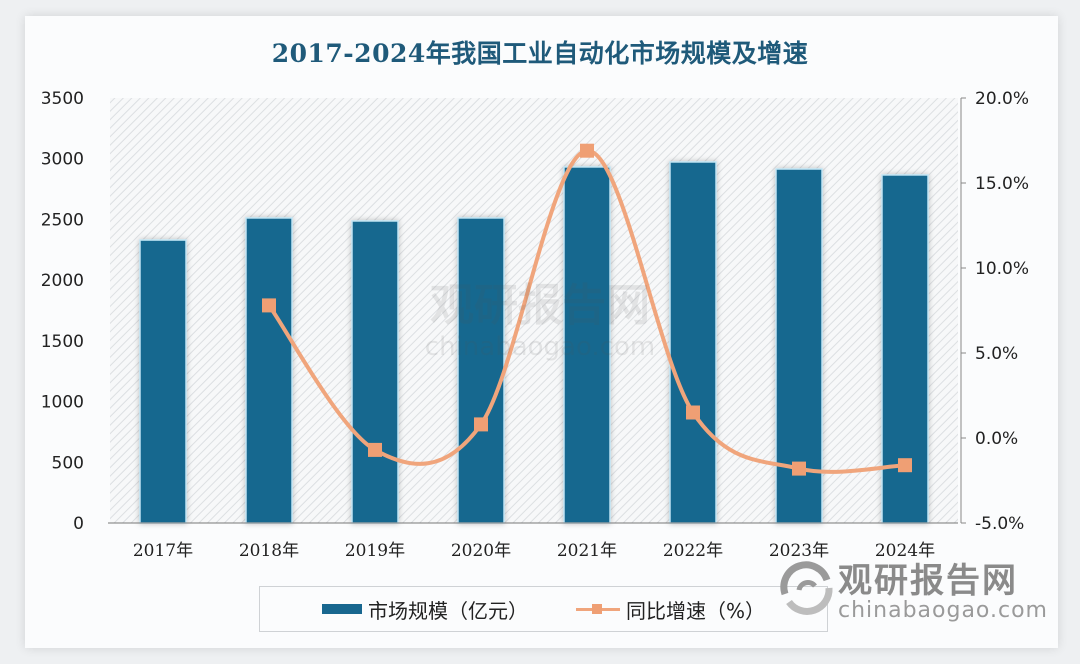  I want to click on legend-label-market-size: 市场规模（亿元）, so click(447, 610).